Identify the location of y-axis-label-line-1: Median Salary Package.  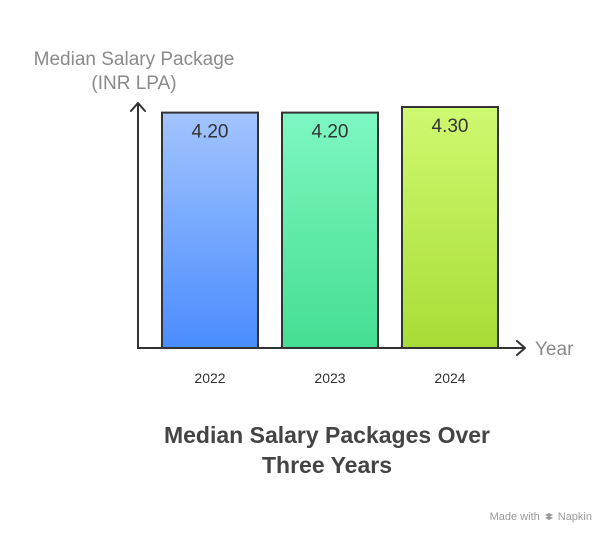
(134, 59).